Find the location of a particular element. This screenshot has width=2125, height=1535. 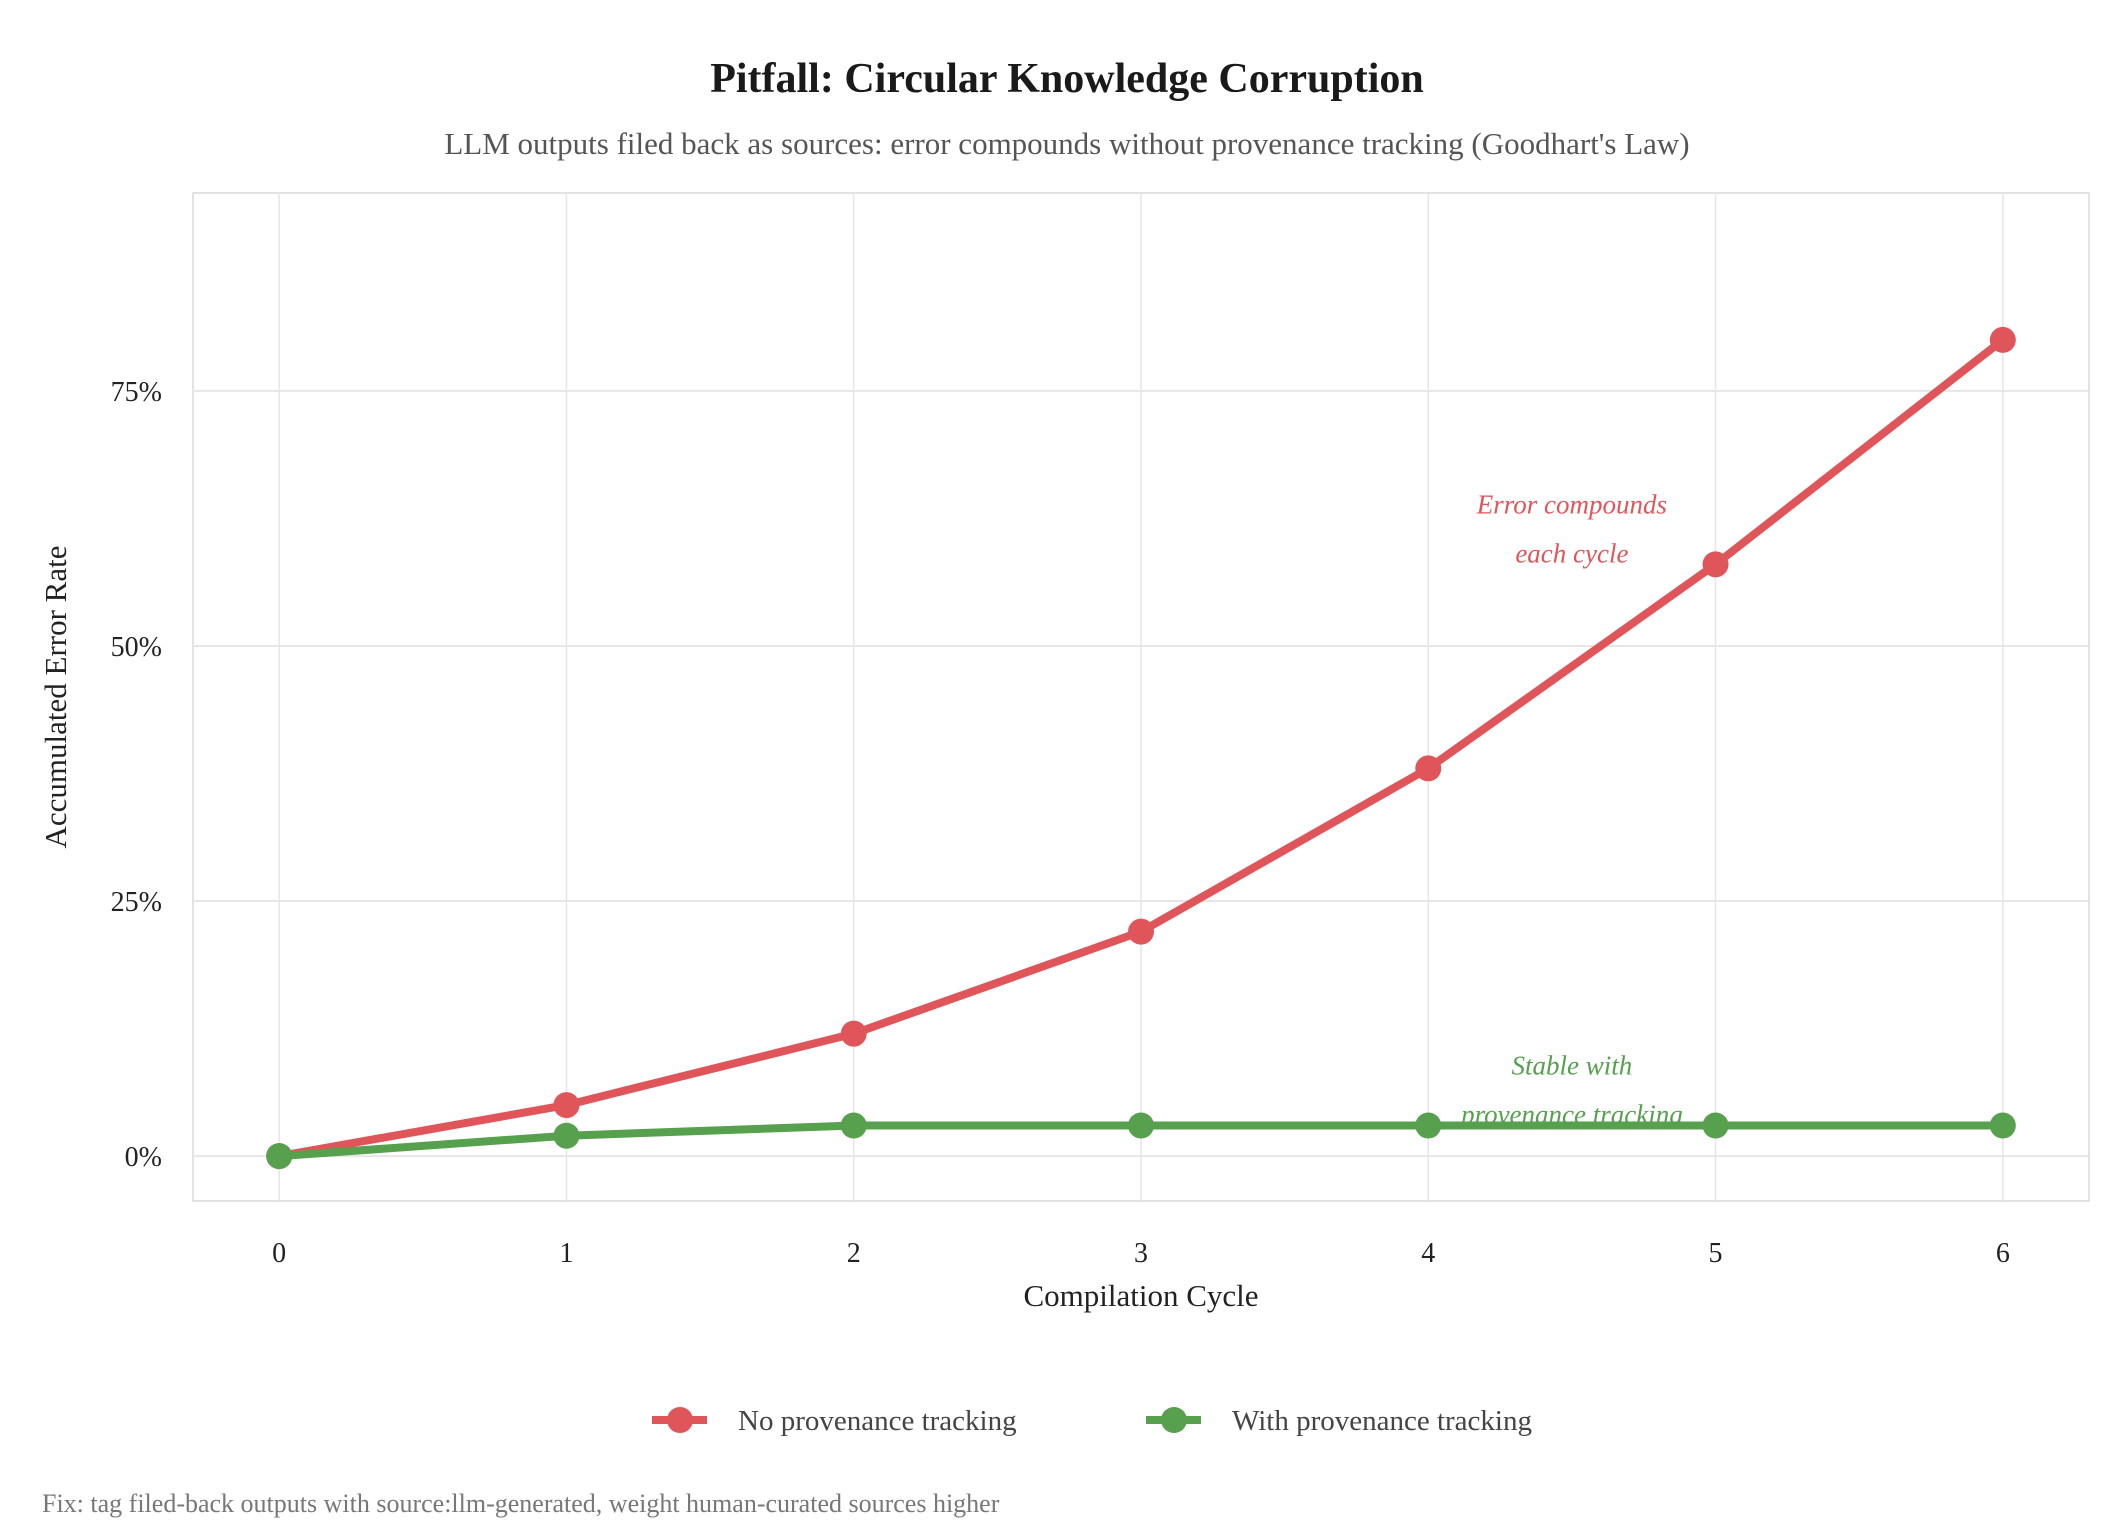

annotation-text: each cycle is located at coordinates (1571, 553).